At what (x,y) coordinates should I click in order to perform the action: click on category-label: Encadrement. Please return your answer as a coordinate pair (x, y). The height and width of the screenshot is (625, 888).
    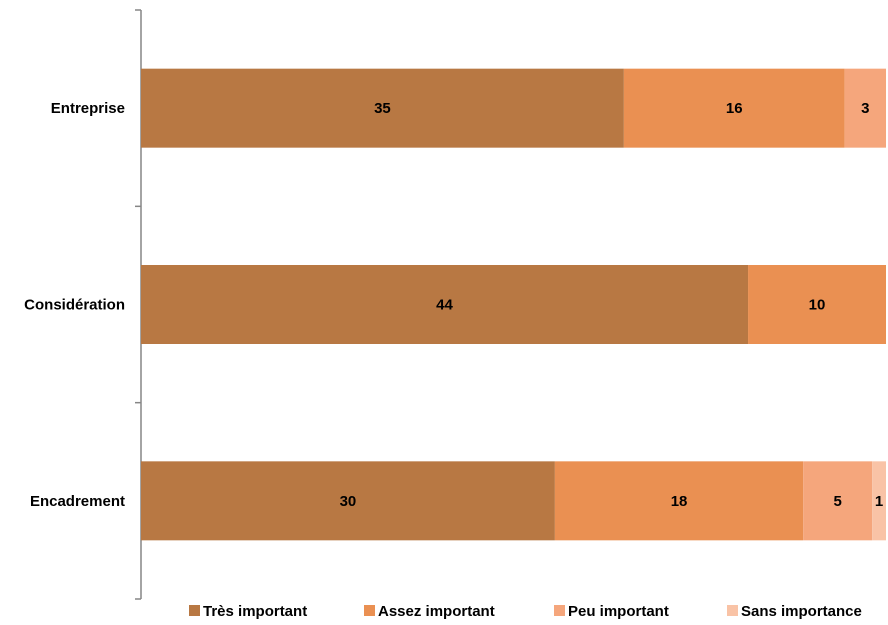
    Looking at the image, I should click on (77, 501).